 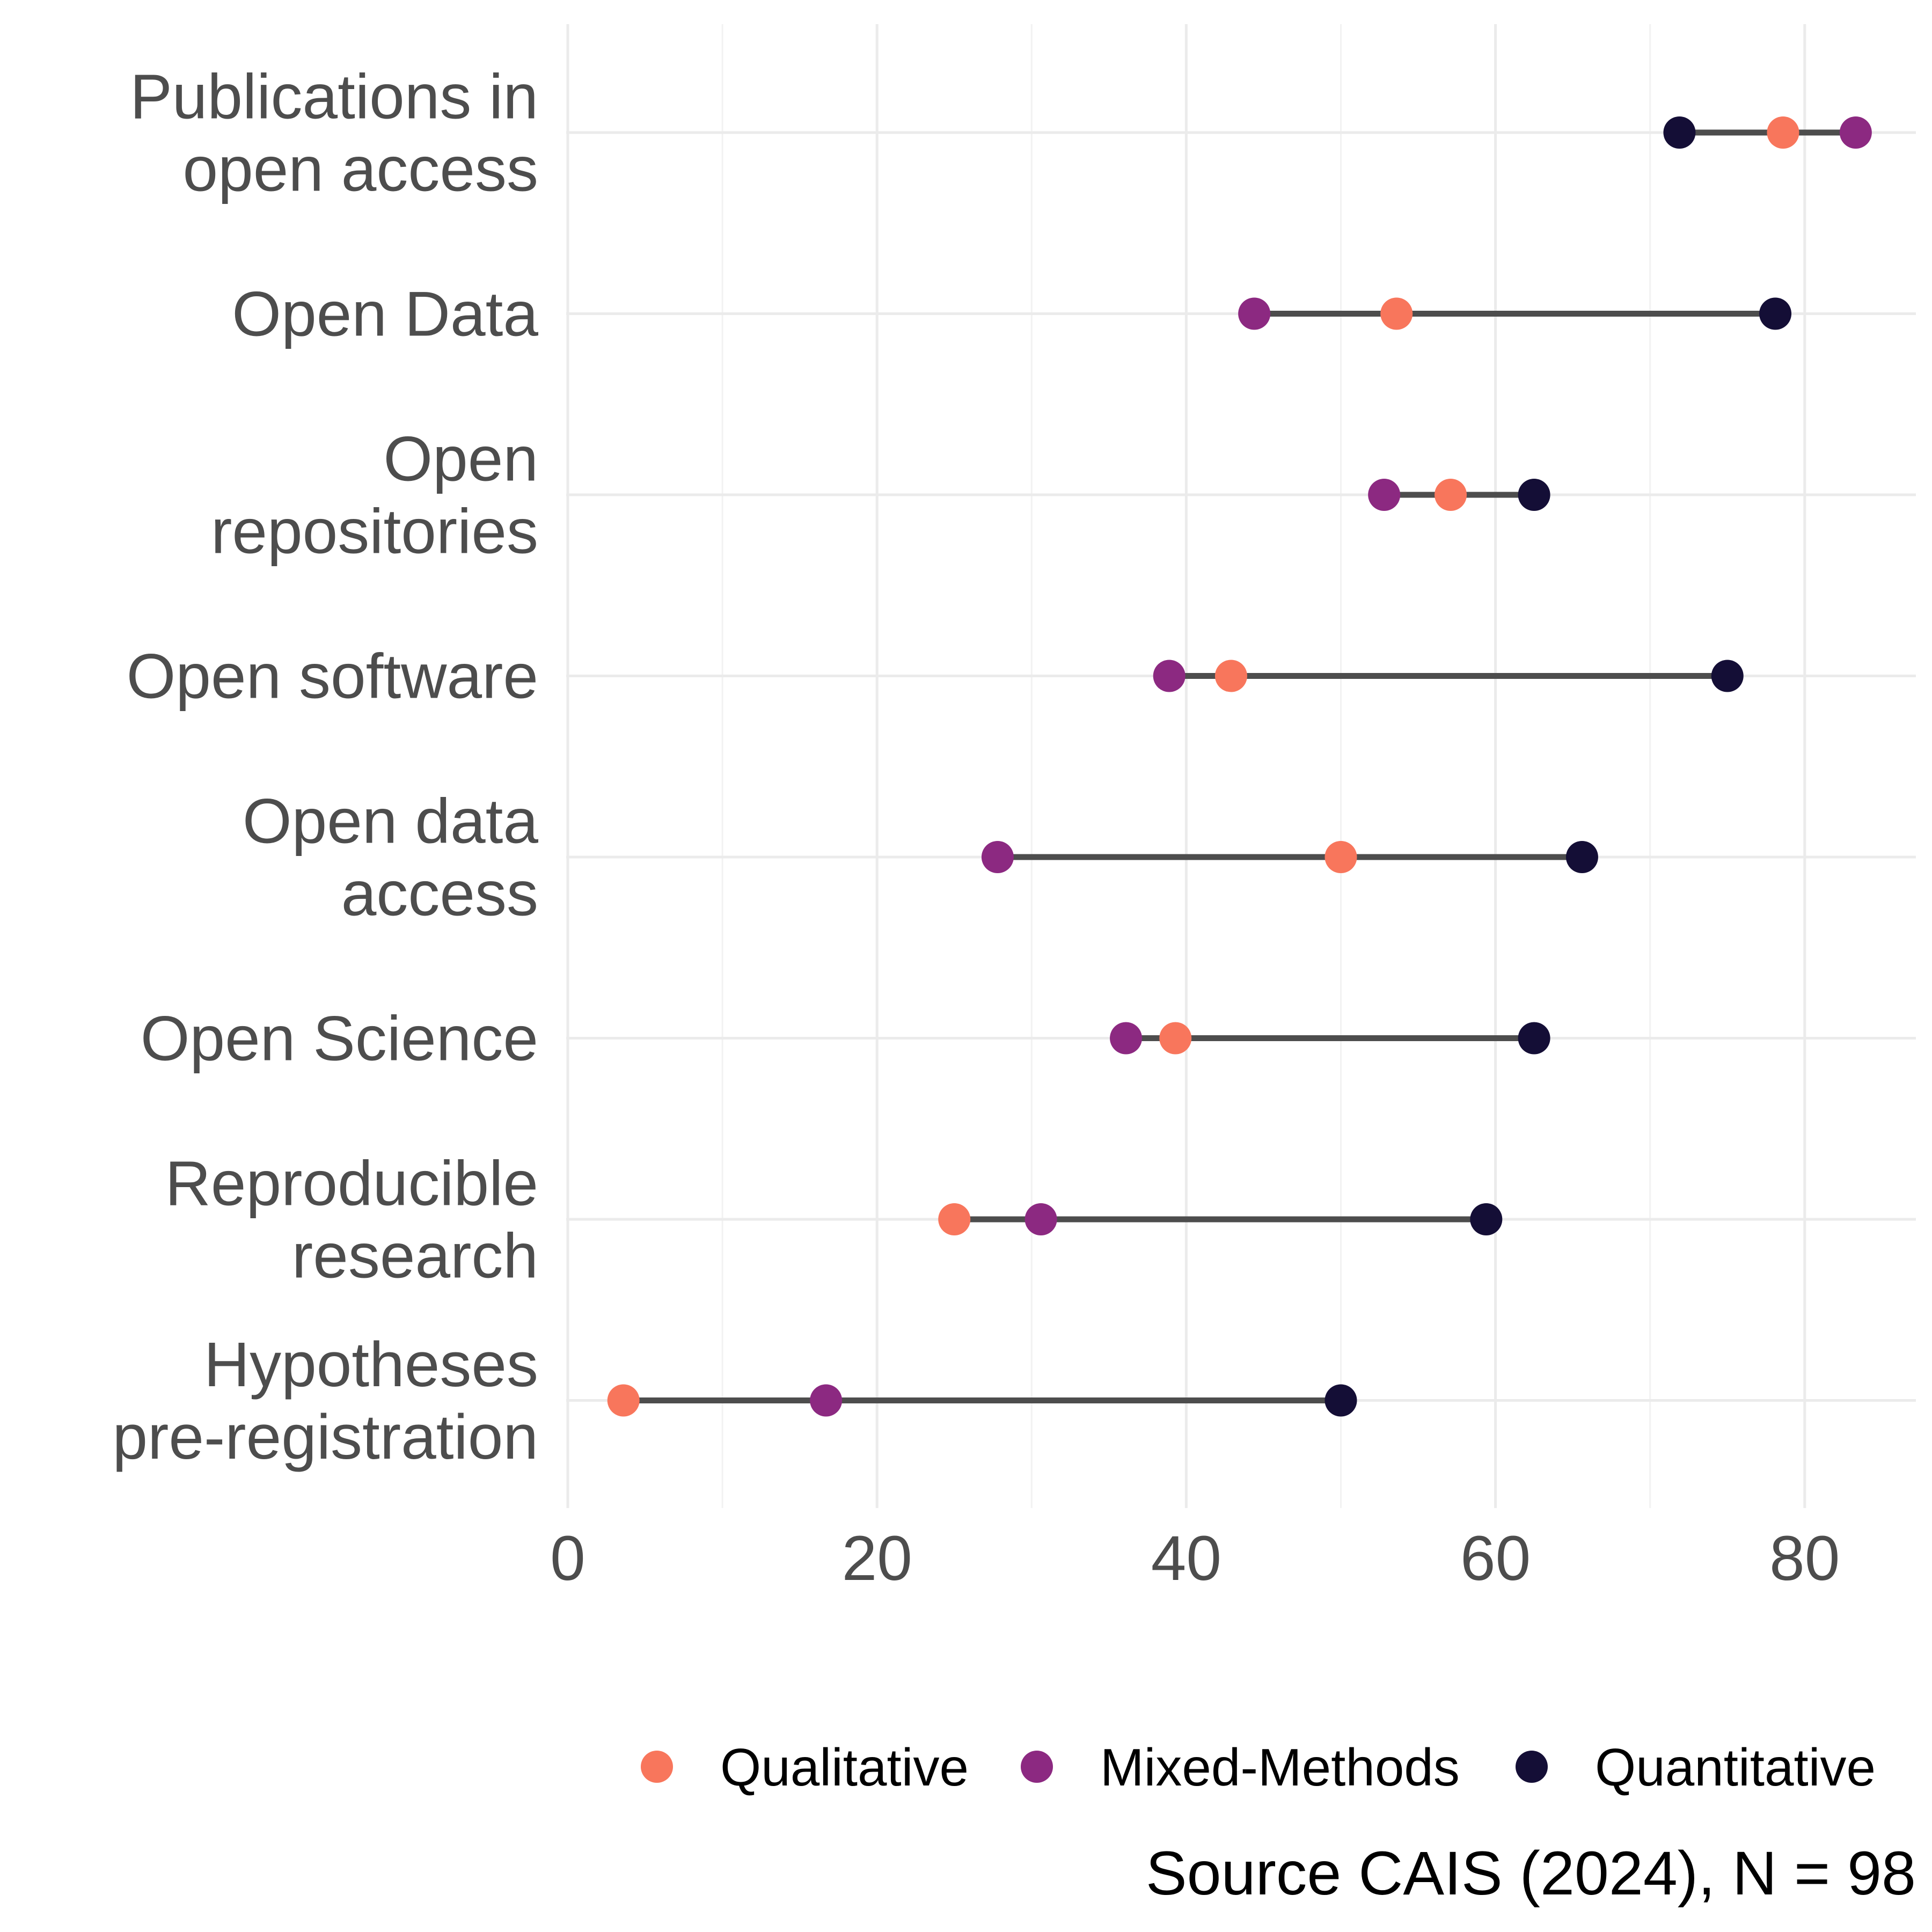 What do you see at coordinates (844, 1767) in the screenshot?
I see `legend-label: Qualitative` at bounding box center [844, 1767].